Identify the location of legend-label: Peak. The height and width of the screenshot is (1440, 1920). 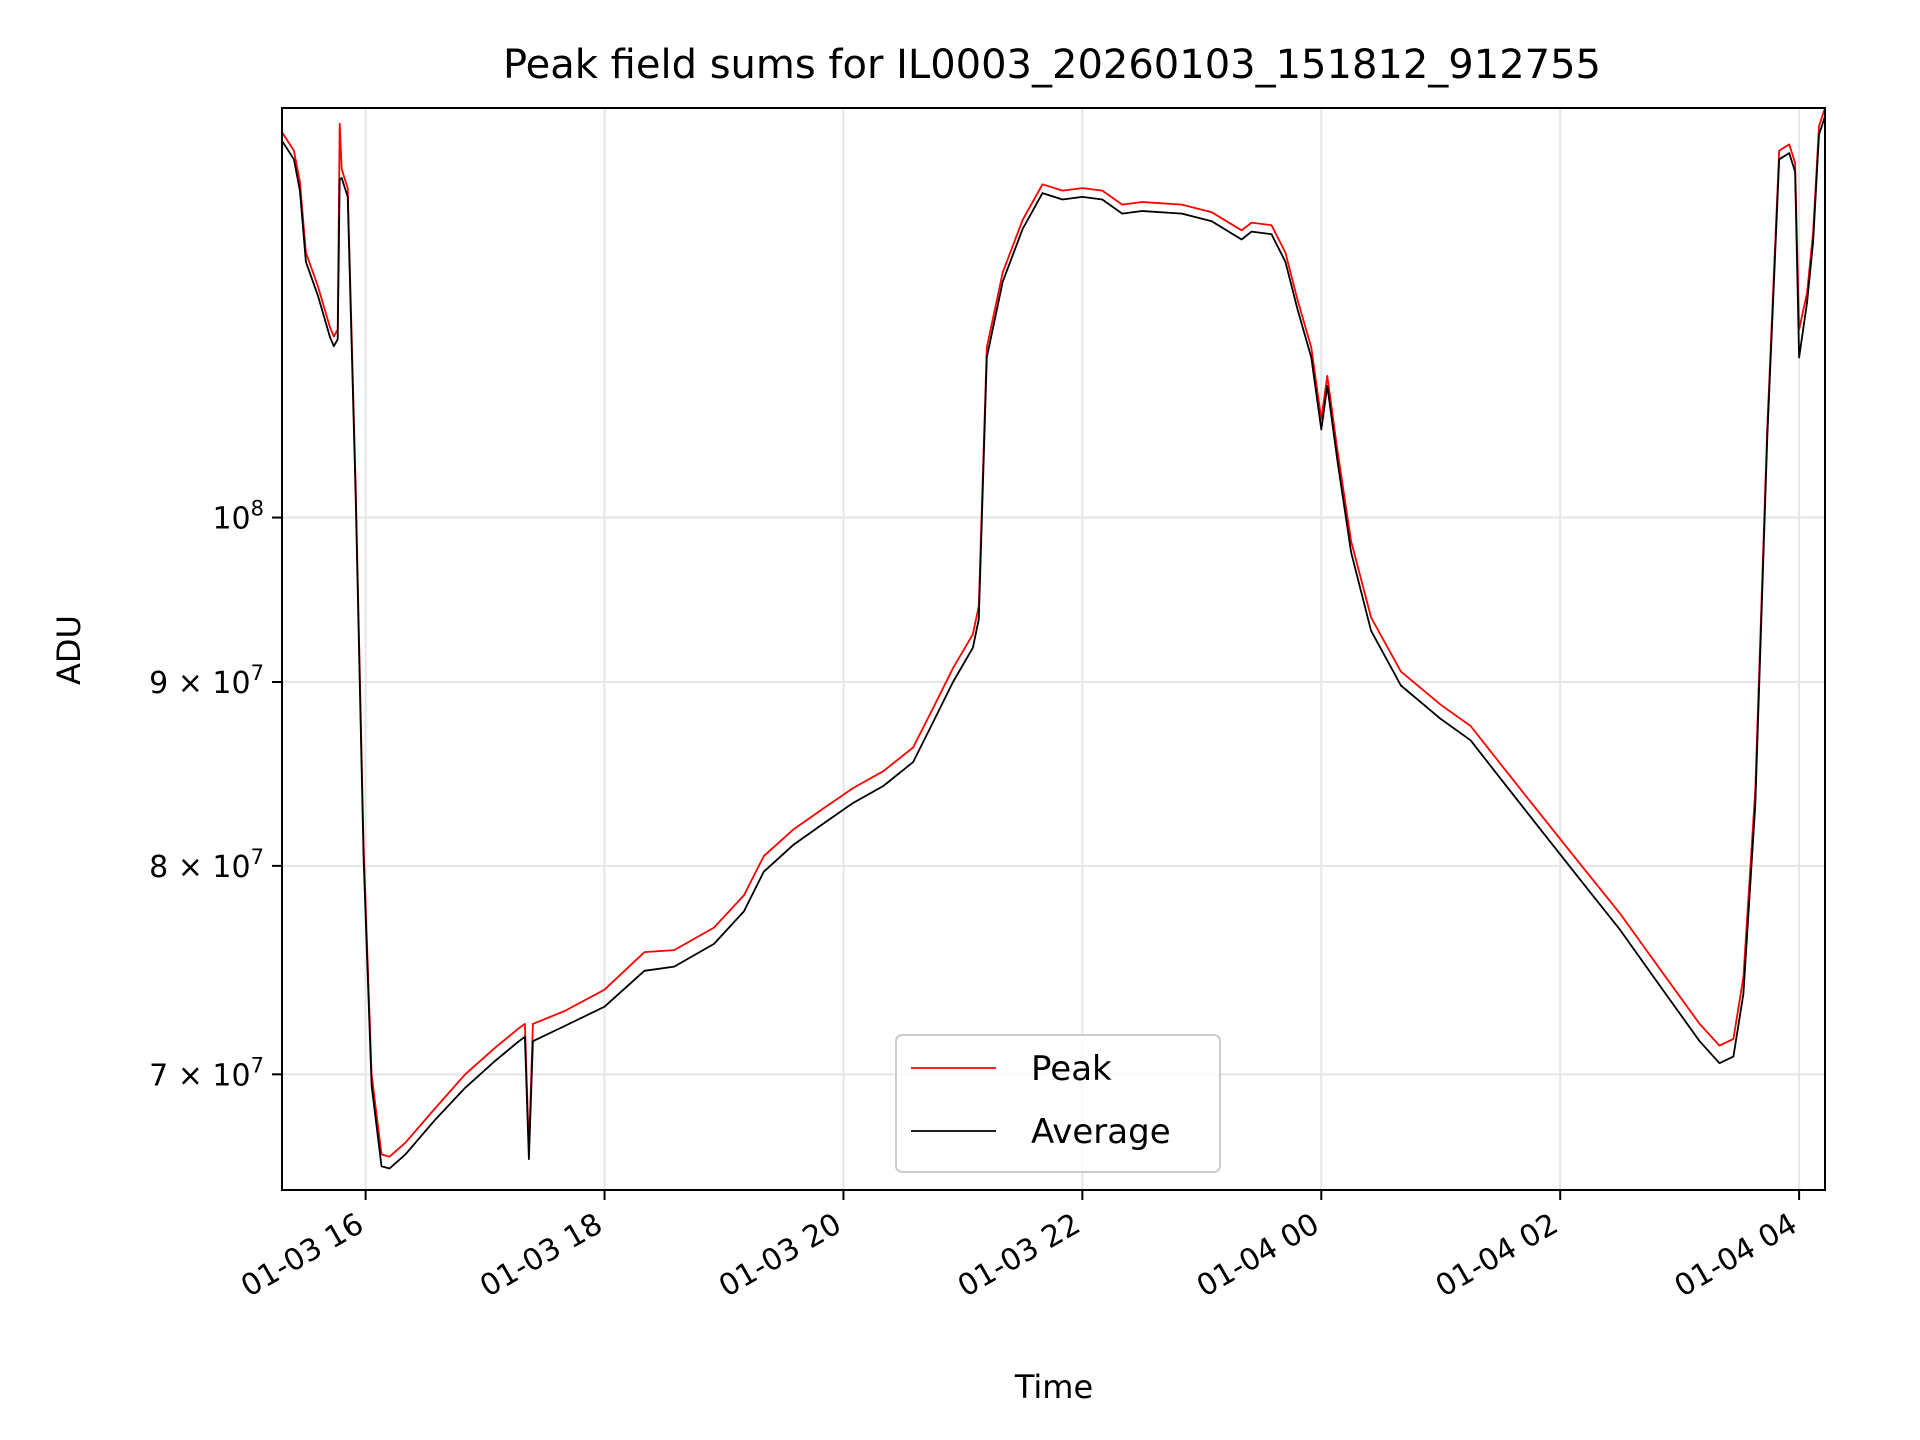
(1071, 1069).